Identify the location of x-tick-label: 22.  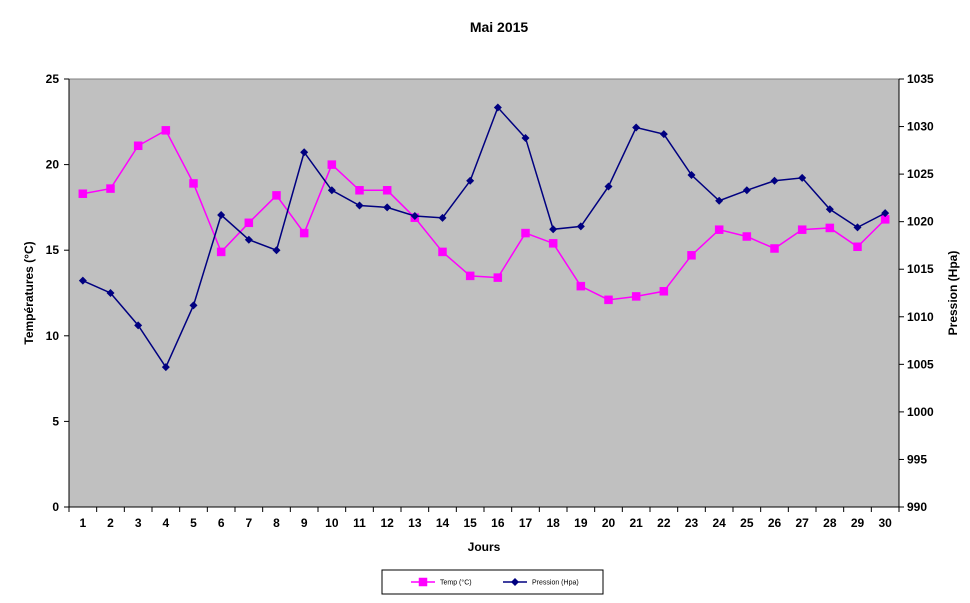
(664, 523).